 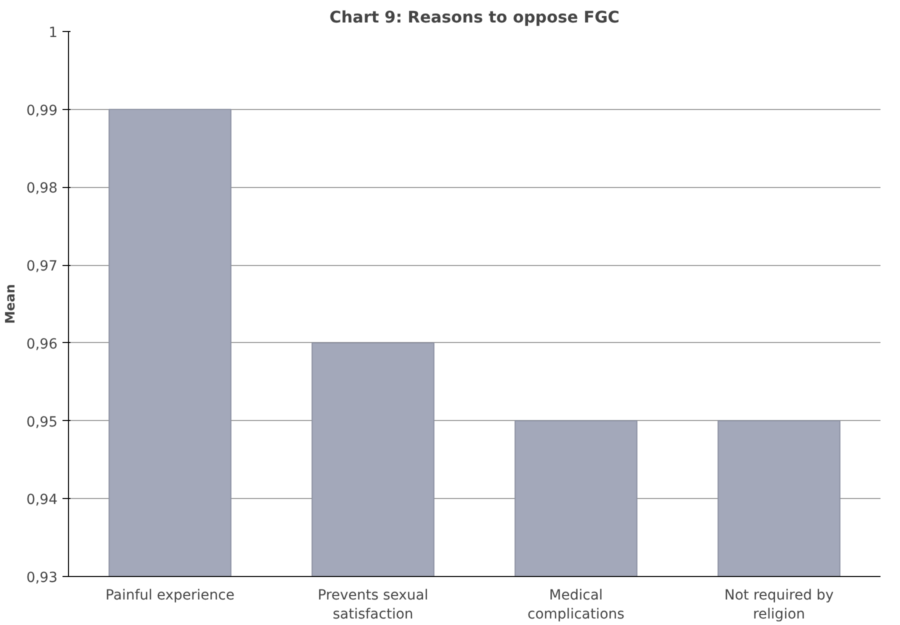 What do you see at coordinates (42, 266) in the screenshot?
I see `y-tick-label: 0,97` at bounding box center [42, 266].